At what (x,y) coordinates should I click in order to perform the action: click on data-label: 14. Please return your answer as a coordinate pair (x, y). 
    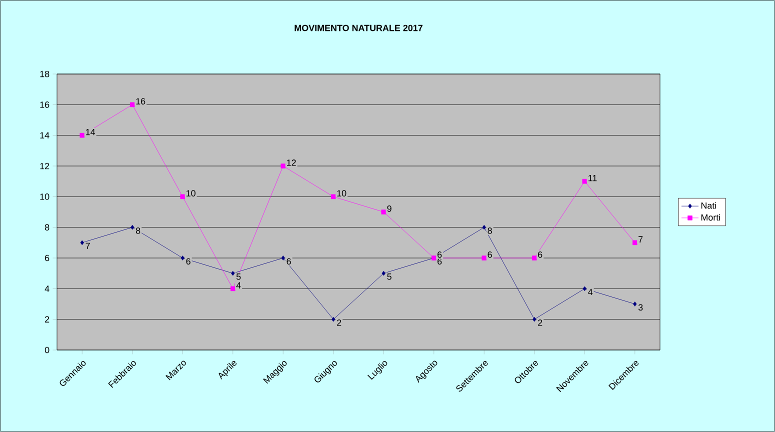
    Looking at the image, I should click on (91, 132).